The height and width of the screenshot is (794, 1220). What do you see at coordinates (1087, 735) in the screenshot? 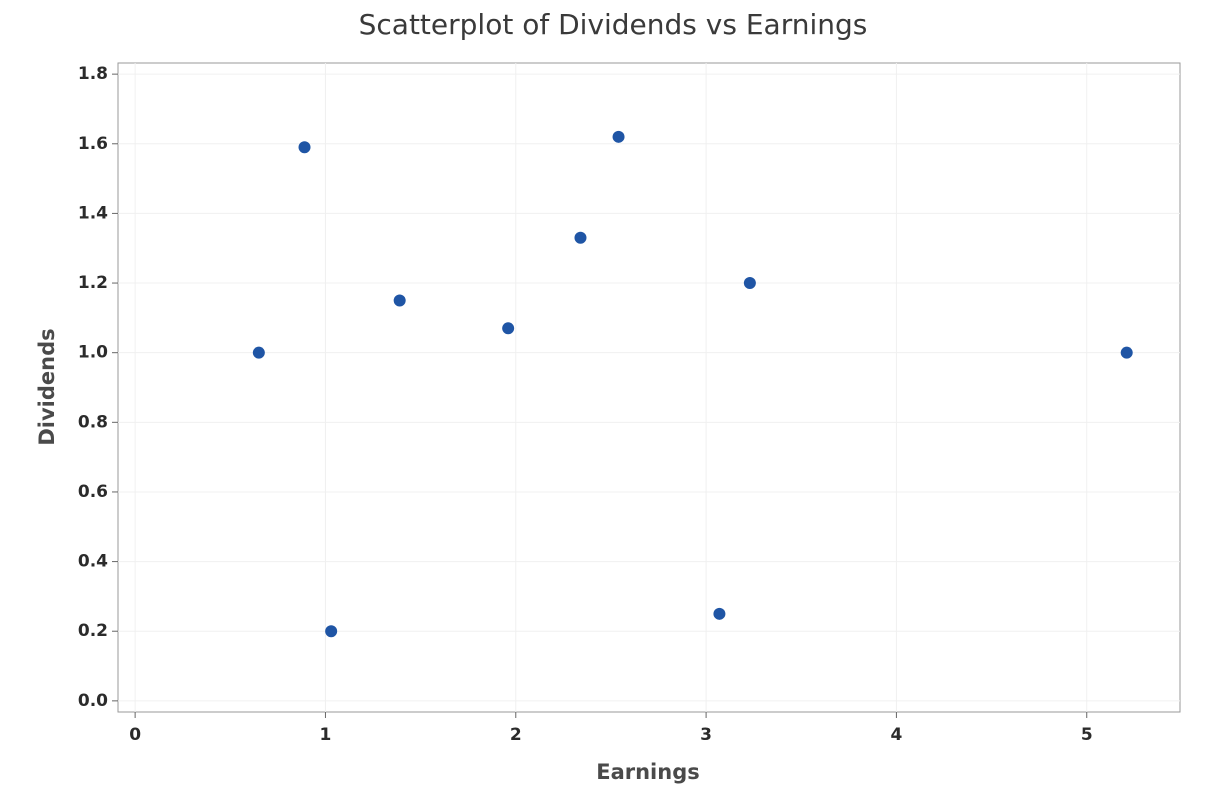
I see `x-tick-label: 5` at bounding box center [1087, 735].